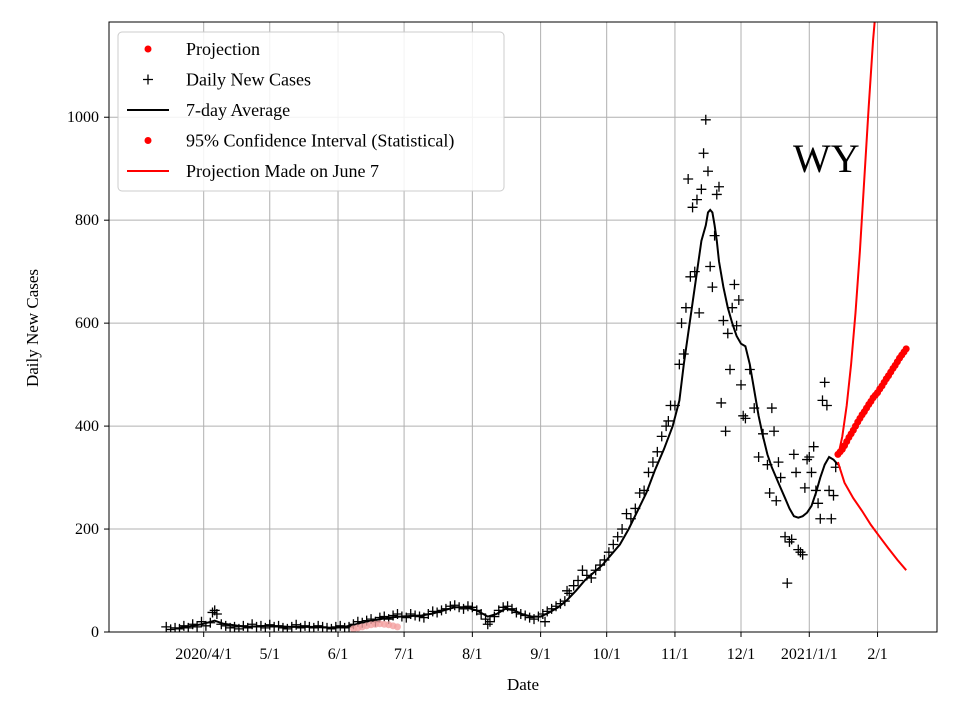  What do you see at coordinates (871, 516) in the screenshot?
I see `line-95-confidence-interval-statistical-lower` at bounding box center [871, 516].